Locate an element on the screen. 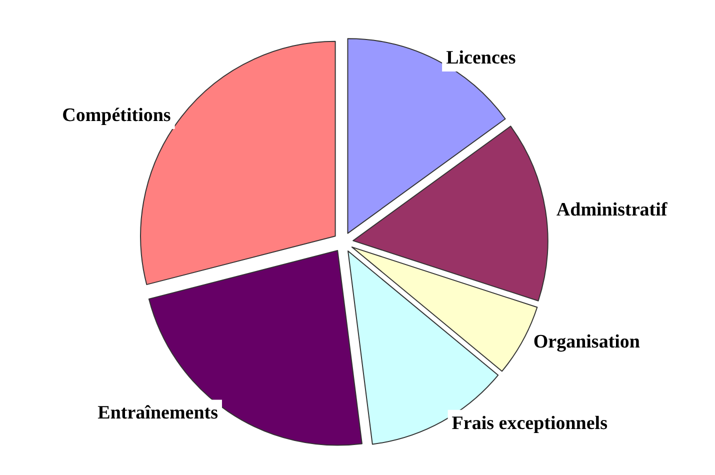 This screenshot has height=475, width=715. slice-label: Compétitions is located at coordinates (116, 115).